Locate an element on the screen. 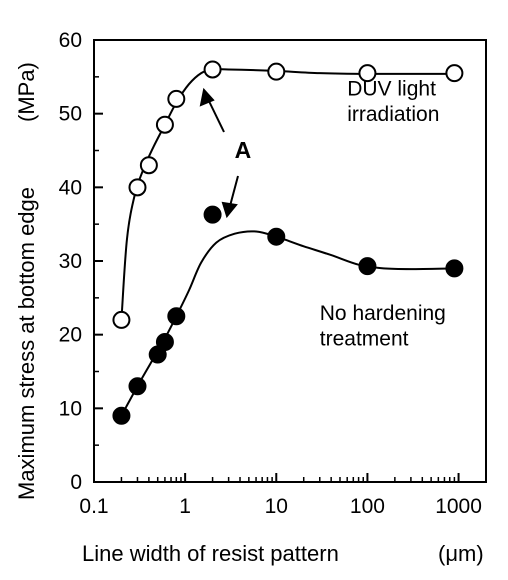 Image resolution: width=508 pixels, height=580 pixels. annotation-arrows is located at coordinates (219, 153).